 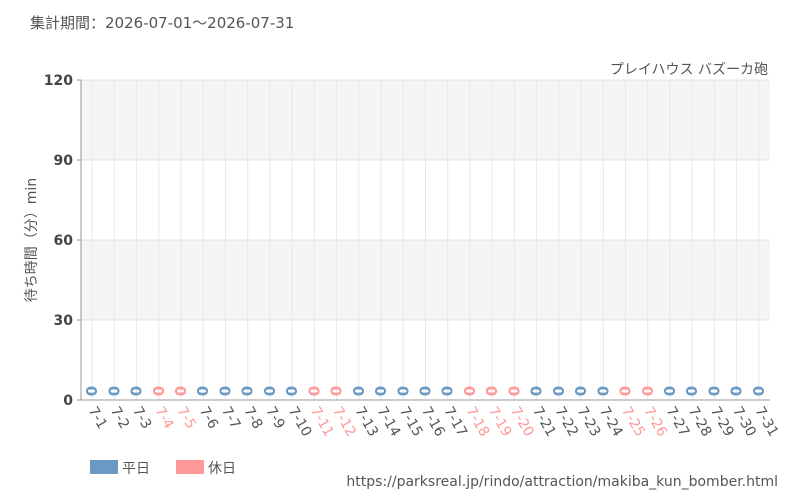 What do you see at coordinates (252, 418) in the screenshot?
I see `x-tick-label: 7-8` at bounding box center [252, 418].